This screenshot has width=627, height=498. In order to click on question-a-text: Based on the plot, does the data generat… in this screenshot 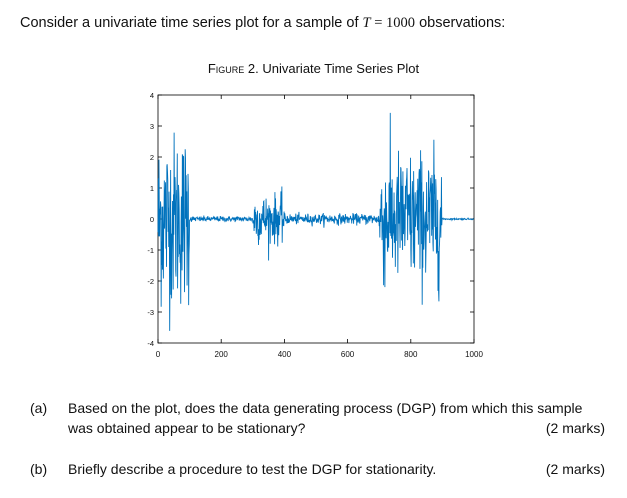, I will do `click(325, 418)`.